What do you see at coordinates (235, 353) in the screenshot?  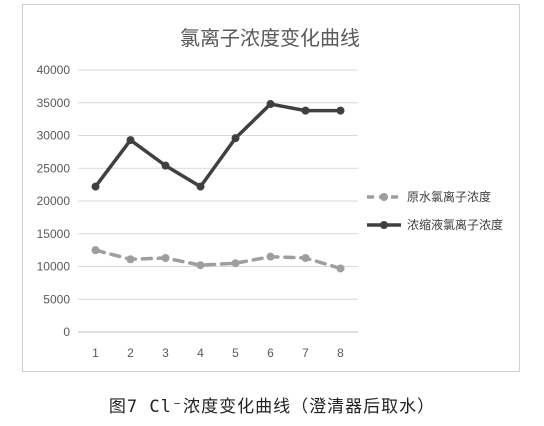 I see `x-tick-label: 5` at bounding box center [235, 353].